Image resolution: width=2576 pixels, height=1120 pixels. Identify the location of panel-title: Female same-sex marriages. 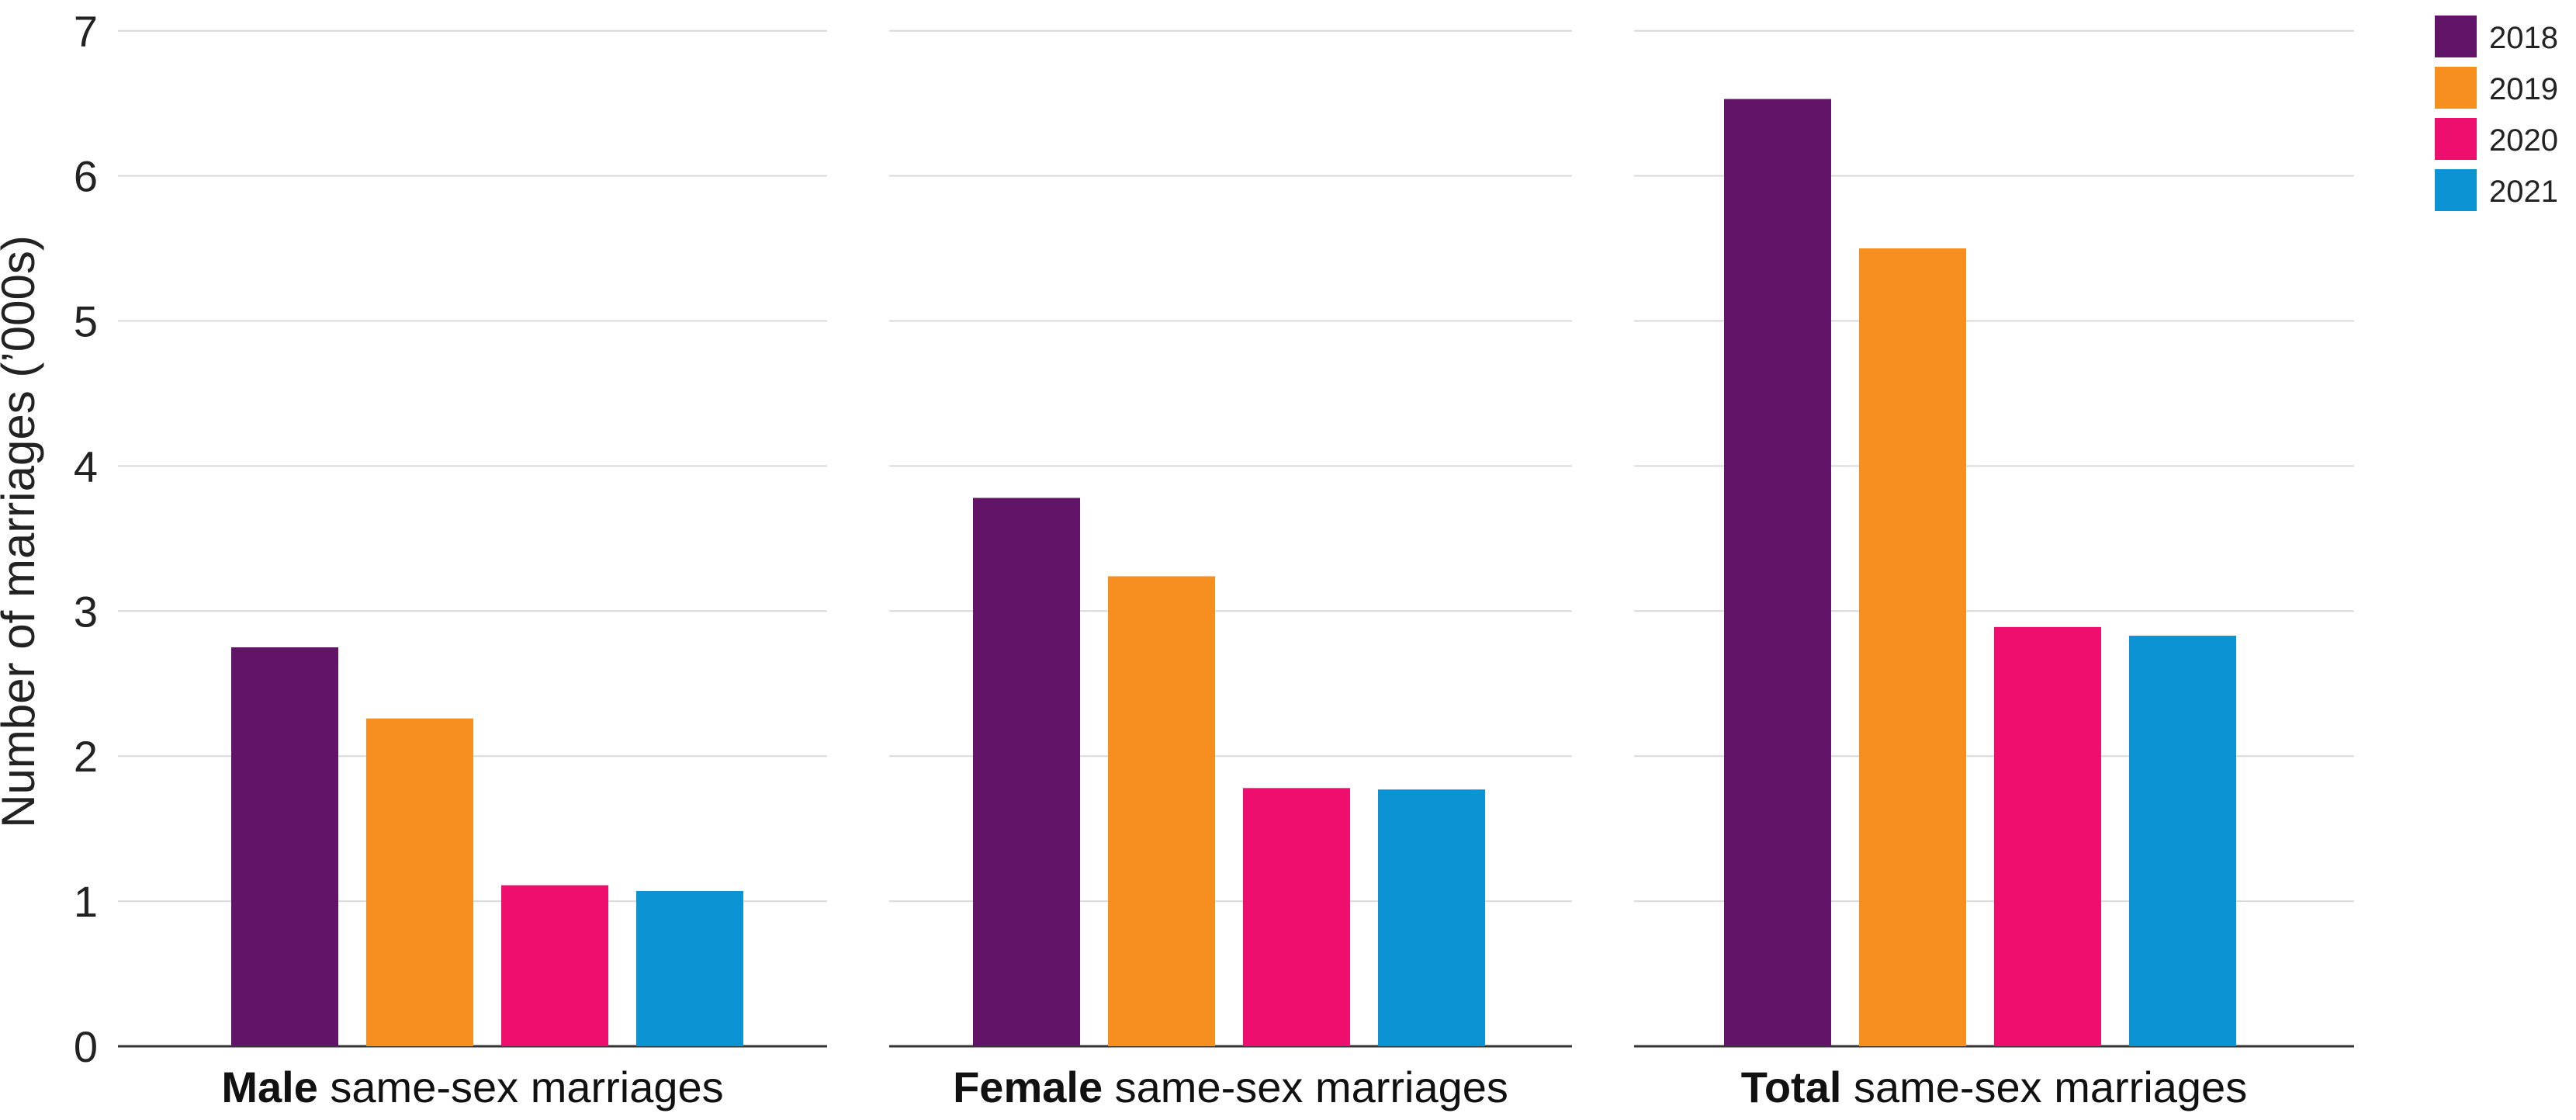
(1230, 1087).